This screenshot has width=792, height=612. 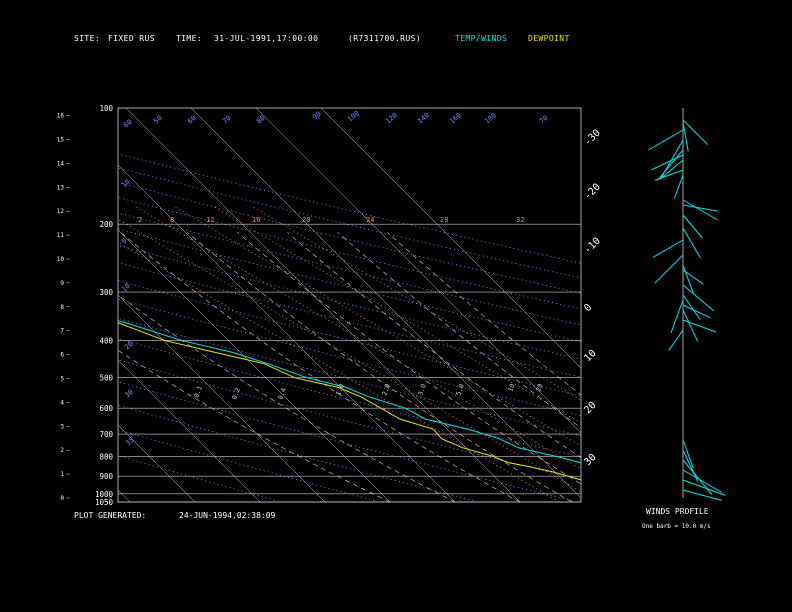 What do you see at coordinates (62, 426) in the screenshot?
I see `height-tick-label: 3` at bounding box center [62, 426].